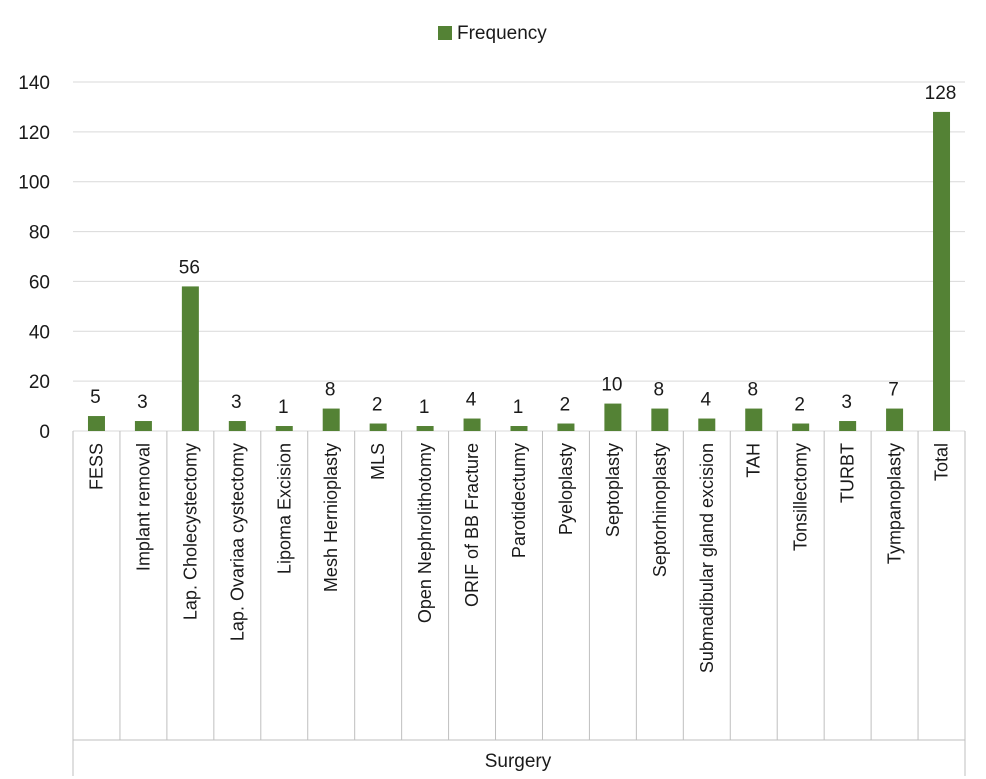  What do you see at coordinates (34, 258) in the screenshot?
I see `y-axis-ticks: 0 20 40 60 80 100 120 140` at bounding box center [34, 258].